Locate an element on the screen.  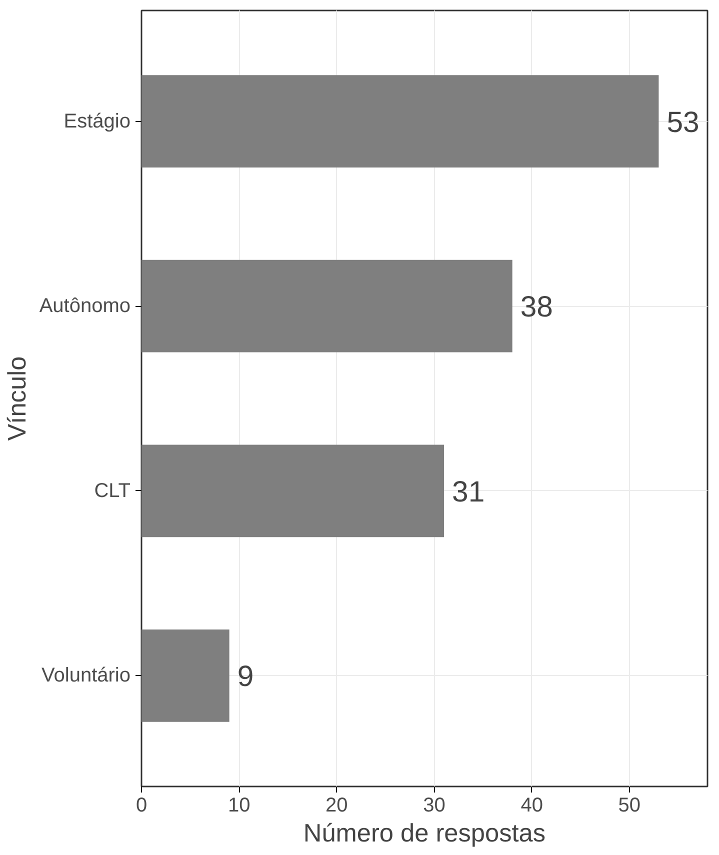
x-tick-label: 20 is located at coordinates (337, 805).